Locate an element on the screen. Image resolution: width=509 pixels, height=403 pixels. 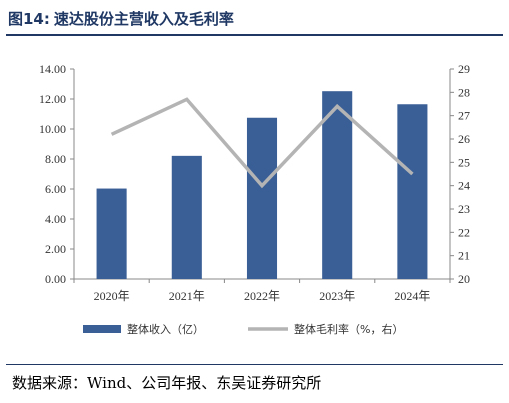
legend-swatch-revenue is located at coordinates (102, 329).